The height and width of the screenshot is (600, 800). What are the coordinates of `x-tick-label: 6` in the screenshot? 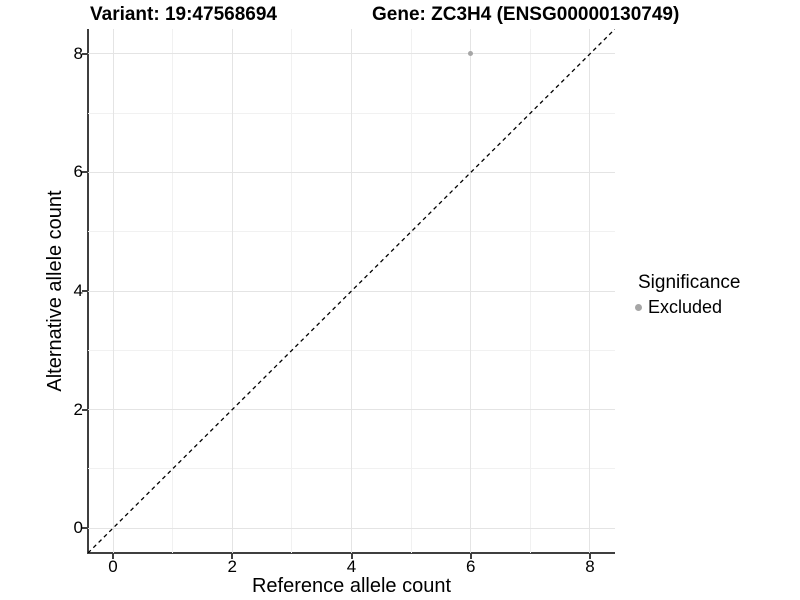 It's located at (470, 566).